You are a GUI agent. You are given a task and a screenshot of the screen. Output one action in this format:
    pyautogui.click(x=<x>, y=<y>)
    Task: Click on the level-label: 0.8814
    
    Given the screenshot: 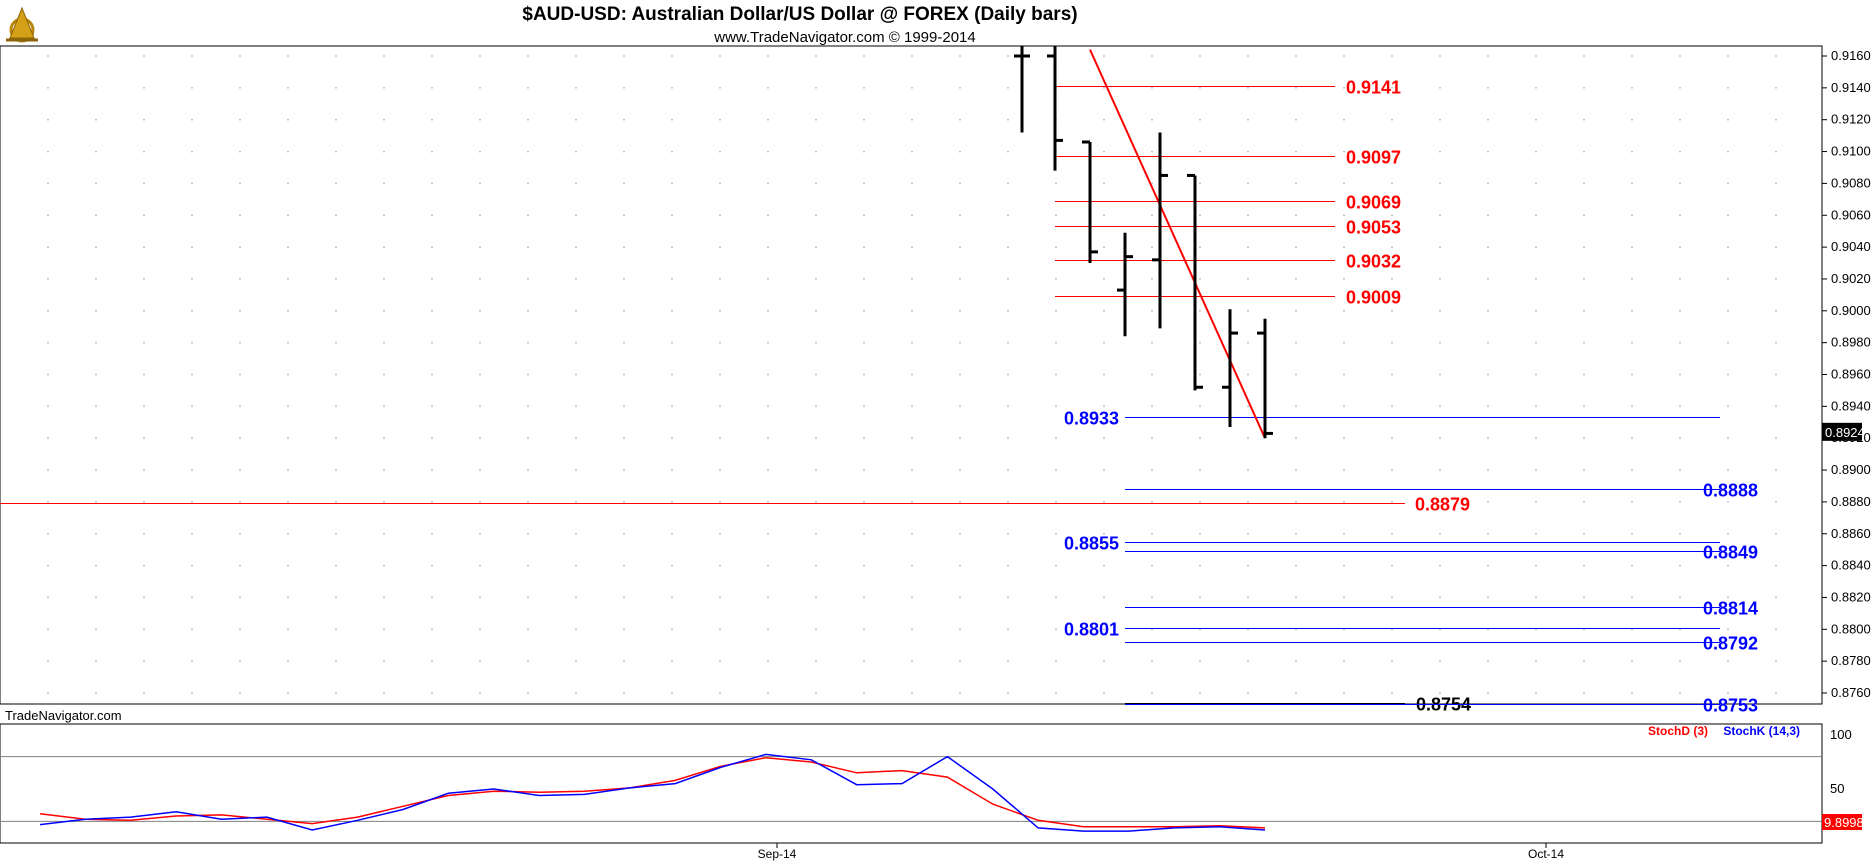 What is the action you would take?
    pyautogui.click(x=1730, y=609)
    